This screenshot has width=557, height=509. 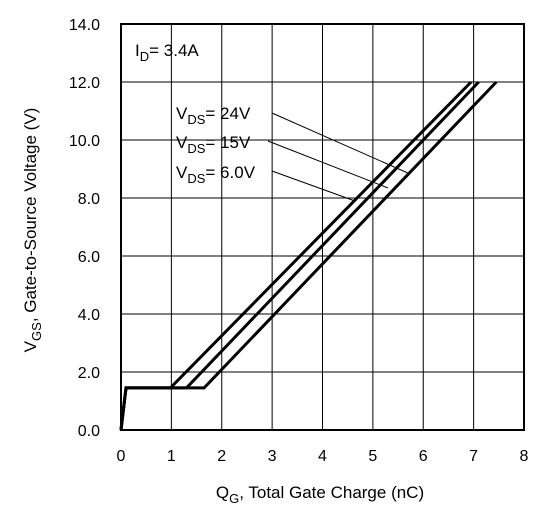 I want to click on y-tick-label: 12.0, so click(x=84, y=83).